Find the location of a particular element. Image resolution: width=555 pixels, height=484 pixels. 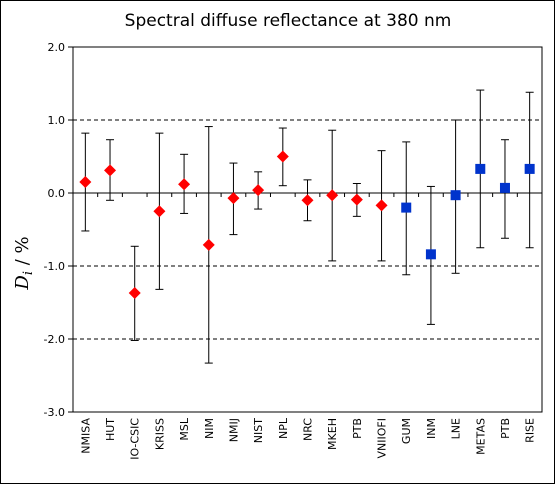

x-category-label: NIST is located at coordinates (258, 430).